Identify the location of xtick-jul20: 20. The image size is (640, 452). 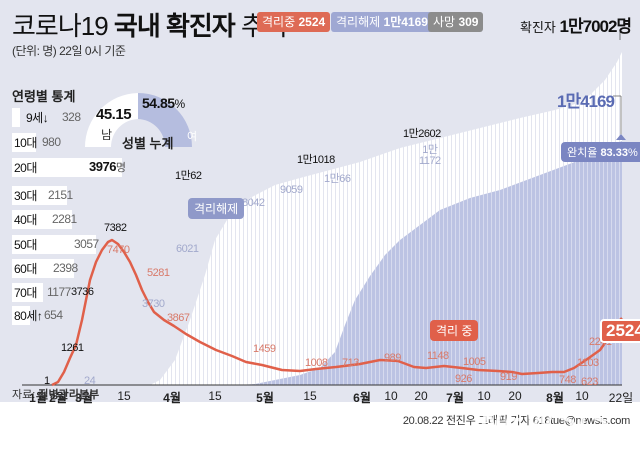
(515, 396).